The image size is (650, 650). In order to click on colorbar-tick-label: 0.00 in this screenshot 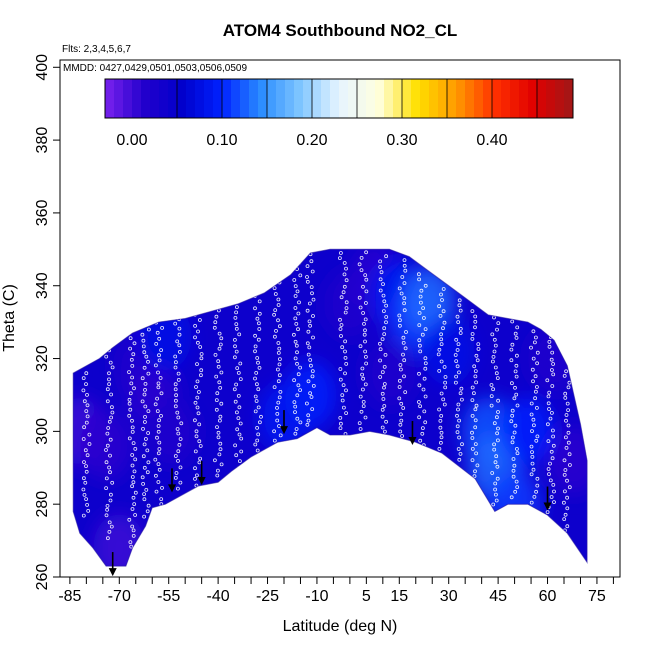, I will do `click(131, 140)`.